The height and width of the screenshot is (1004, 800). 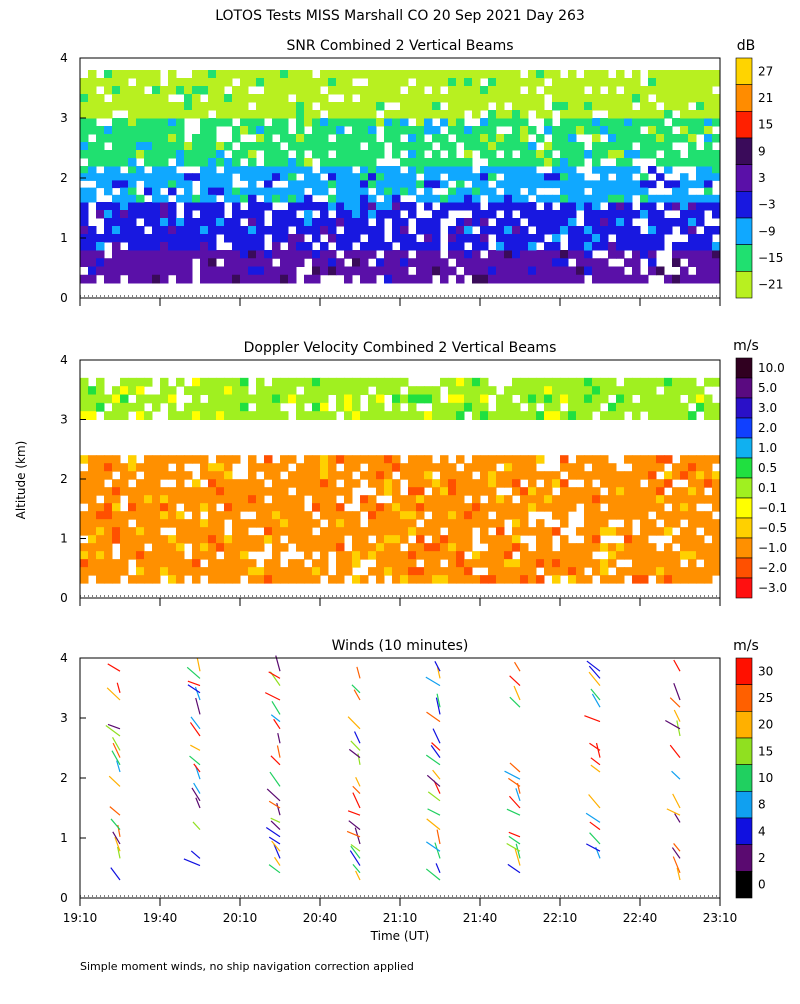 What do you see at coordinates (746, 646) in the screenshot?
I see `colorbar-units: m/s` at bounding box center [746, 646].